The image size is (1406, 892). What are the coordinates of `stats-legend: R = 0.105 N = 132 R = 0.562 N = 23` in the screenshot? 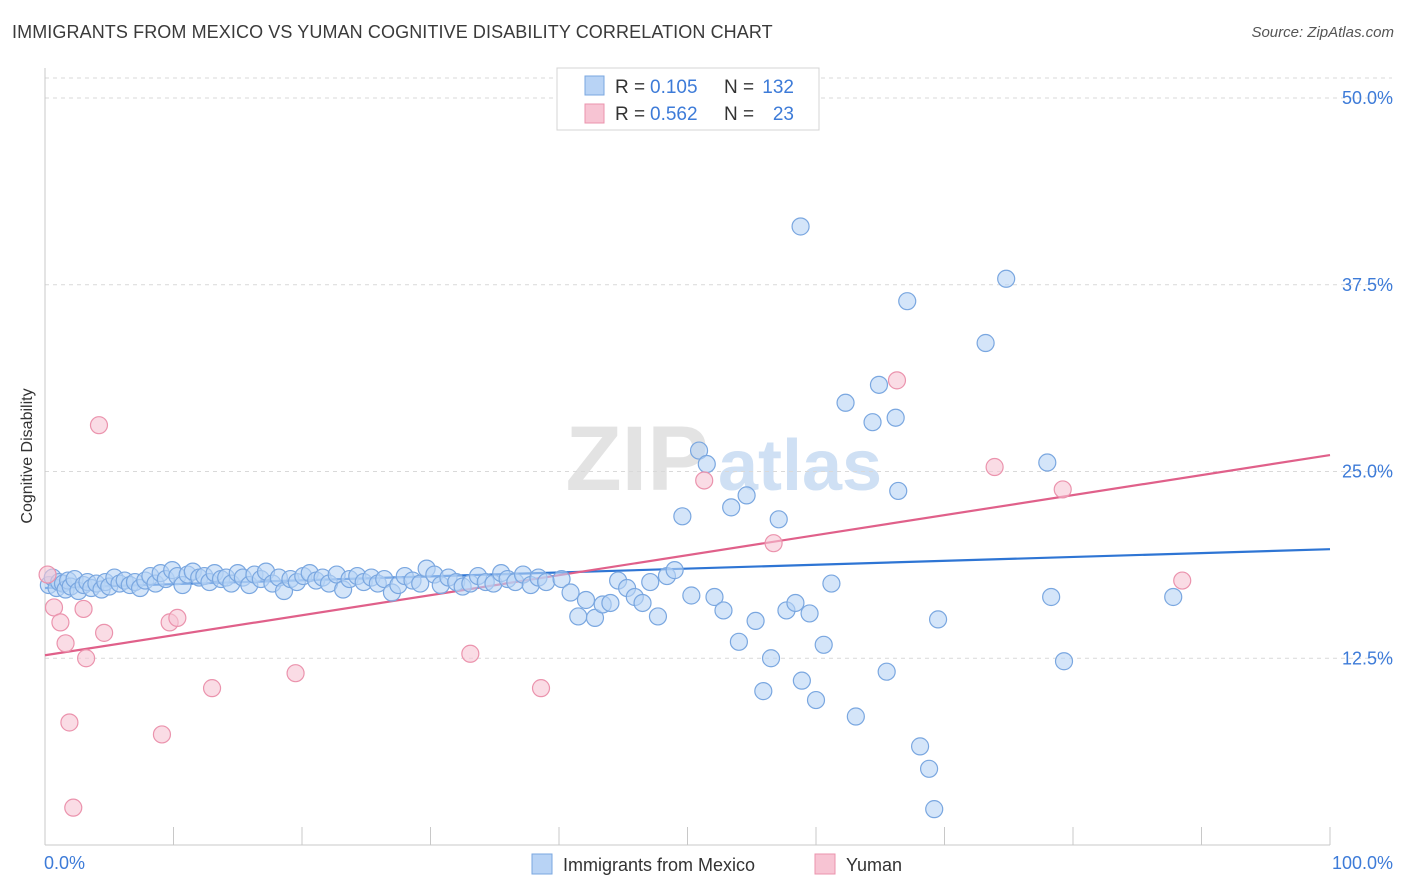 It's located at (688, 99).